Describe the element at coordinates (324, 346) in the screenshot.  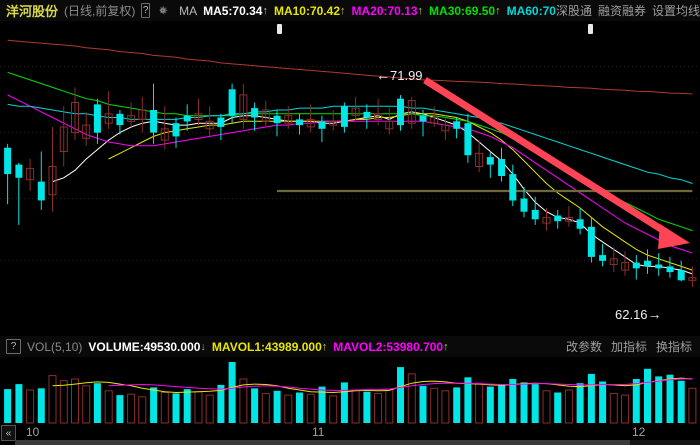
I see `mavol1-arrow: ↑` at that location.